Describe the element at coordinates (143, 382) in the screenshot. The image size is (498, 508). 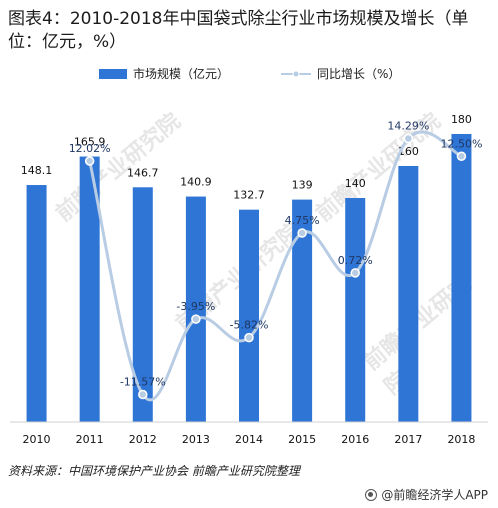
I see `growth-value-label: -11.57%` at that location.